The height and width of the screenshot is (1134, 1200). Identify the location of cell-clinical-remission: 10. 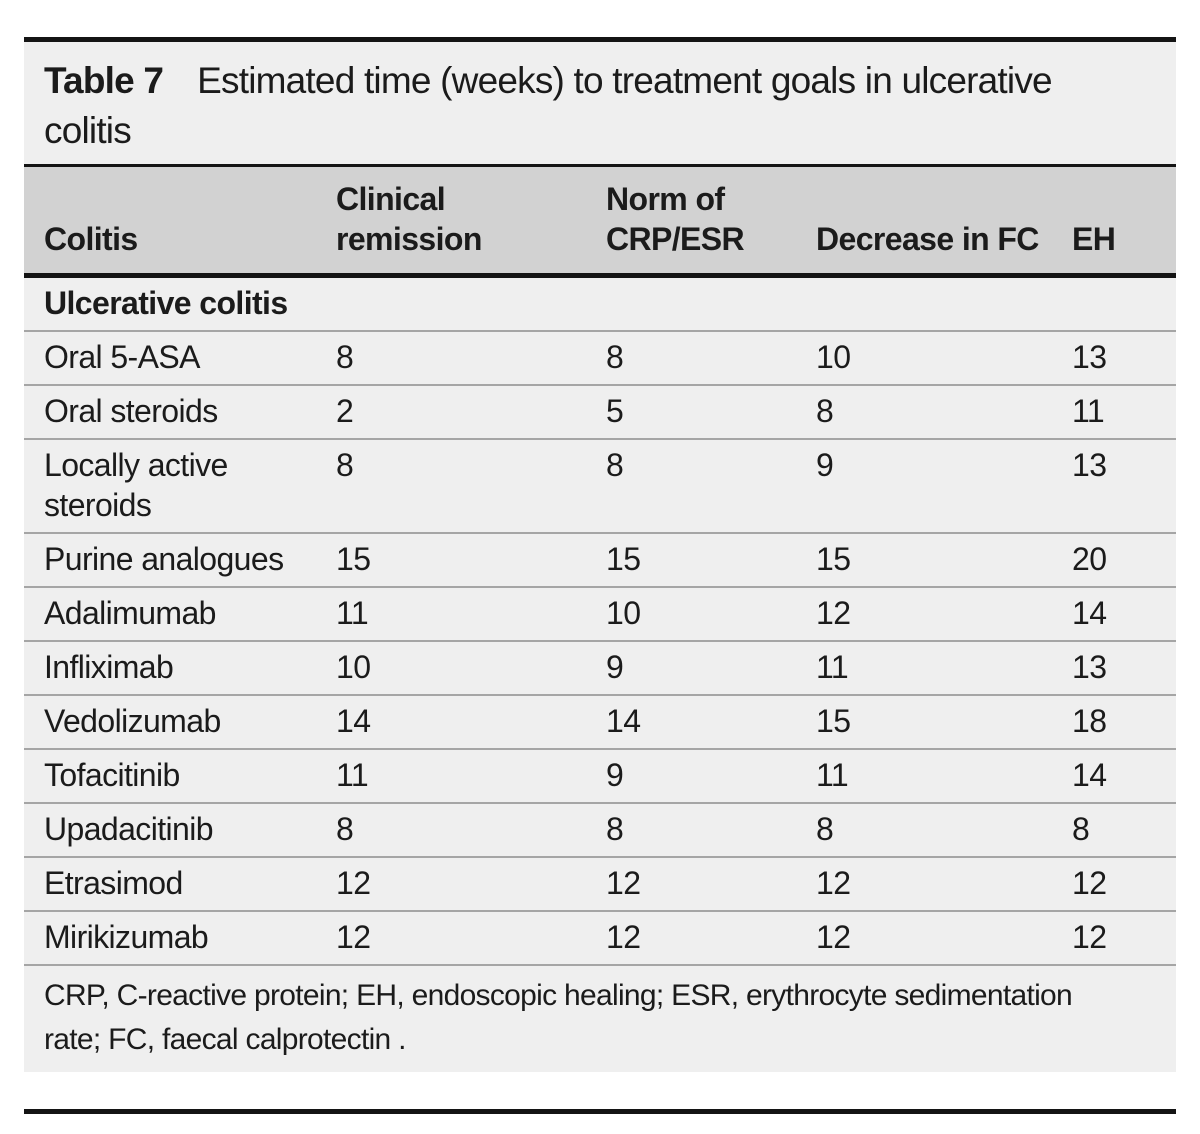
(471, 667).